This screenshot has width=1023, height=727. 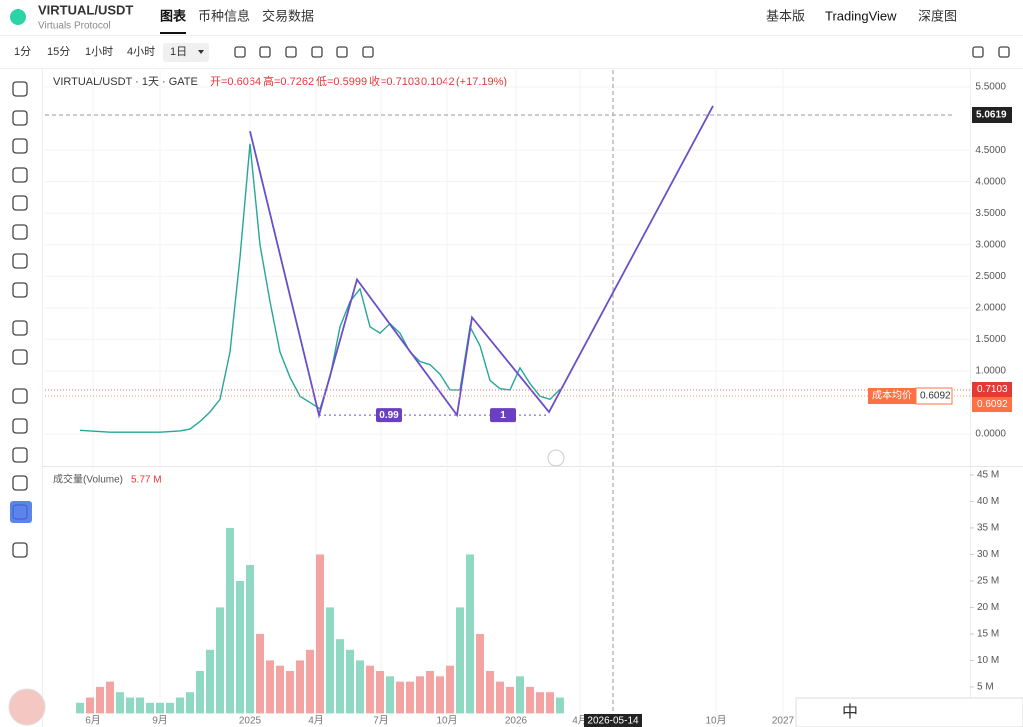 What do you see at coordinates (988, 554) in the screenshot?
I see `y-tick-label: 30 M` at bounding box center [988, 554].